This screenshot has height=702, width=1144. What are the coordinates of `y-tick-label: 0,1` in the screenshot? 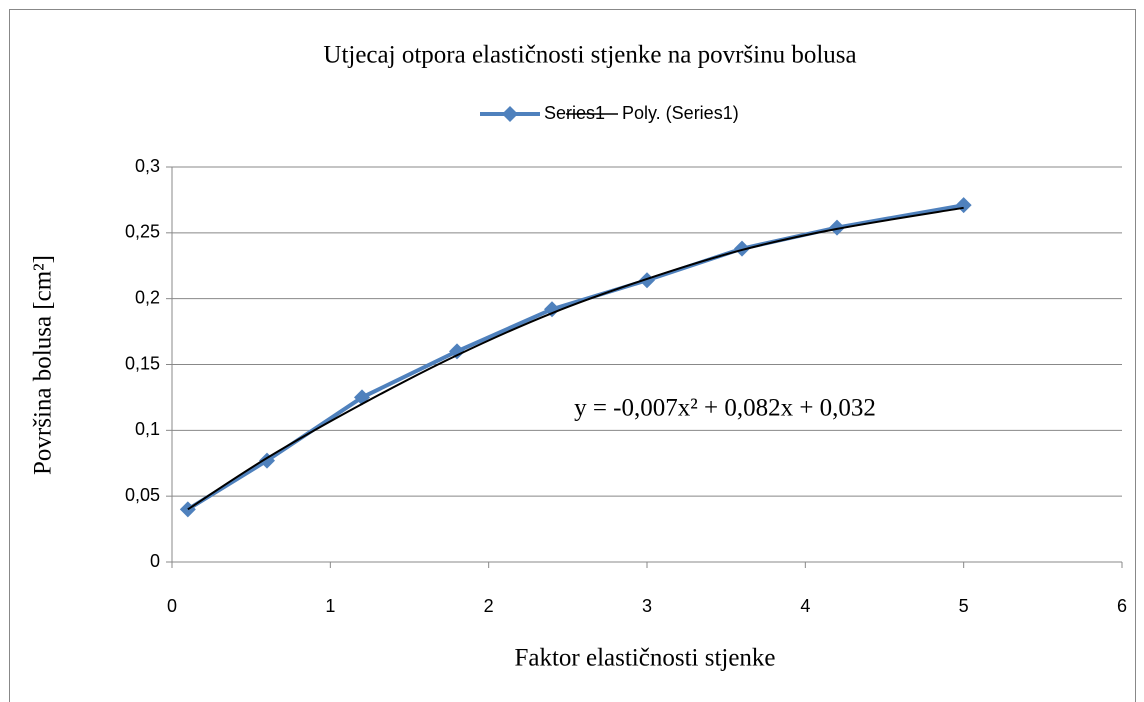 It's located at (147, 429).